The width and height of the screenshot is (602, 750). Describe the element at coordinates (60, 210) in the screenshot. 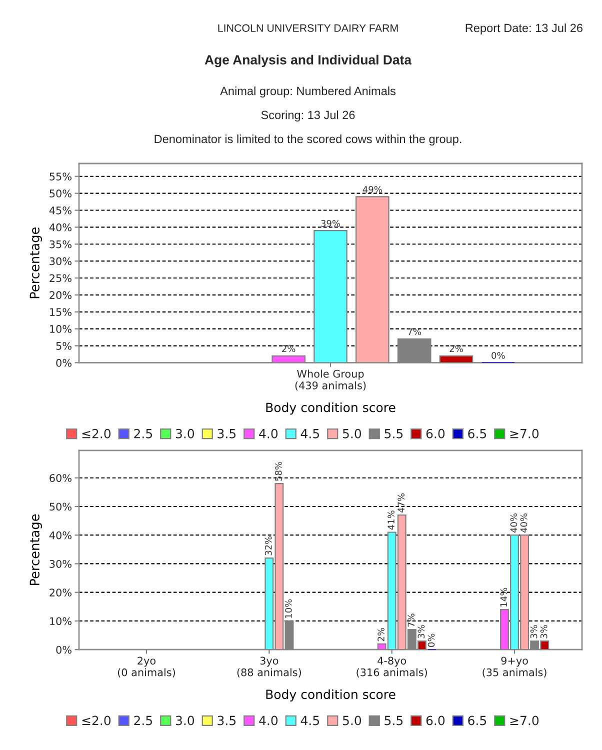

I see `y-tick-label: 45%` at that location.